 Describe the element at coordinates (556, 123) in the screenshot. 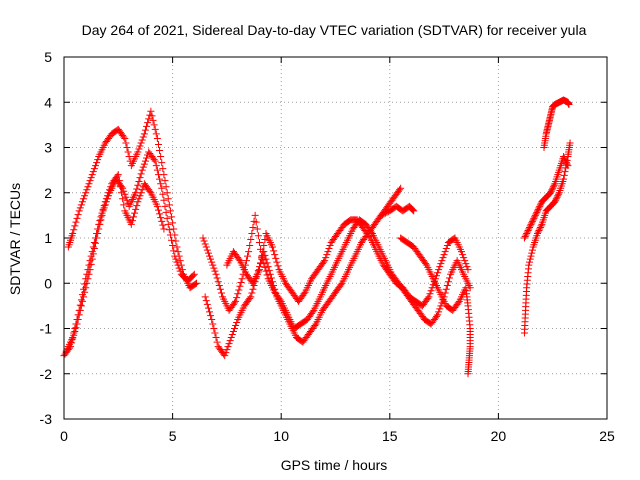

I see `series-track-k` at that location.